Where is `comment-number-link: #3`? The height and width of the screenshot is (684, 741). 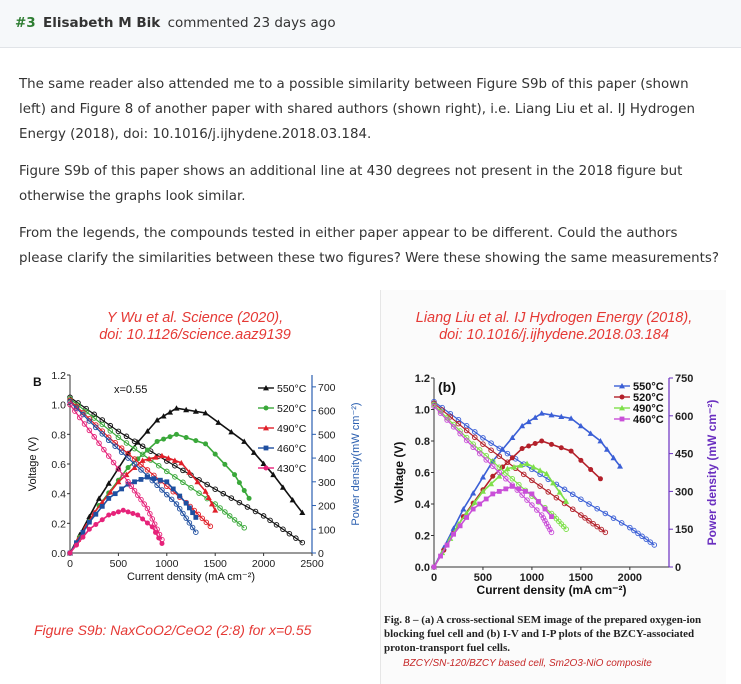 comment-number-link: #3 is located at coordinates (25, 23).